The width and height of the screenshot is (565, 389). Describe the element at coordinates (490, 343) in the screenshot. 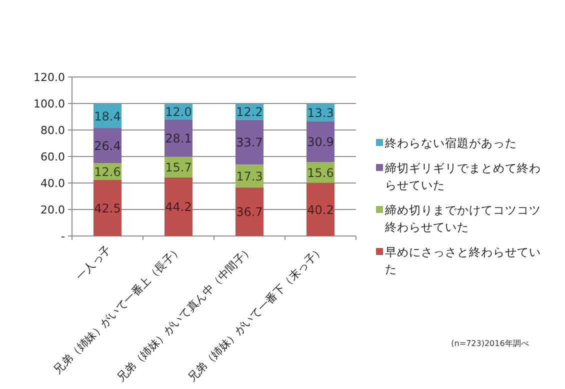

I see `text: (n=723)2016年調べ` at that location.